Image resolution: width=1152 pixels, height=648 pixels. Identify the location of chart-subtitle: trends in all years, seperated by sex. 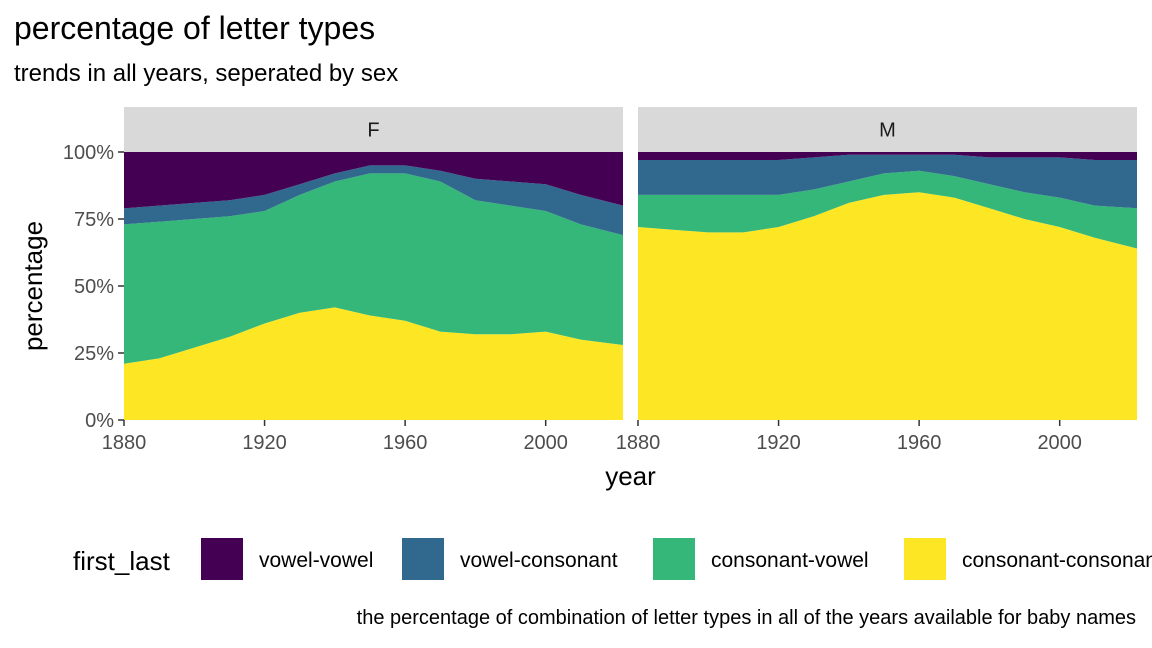
(206, 73).